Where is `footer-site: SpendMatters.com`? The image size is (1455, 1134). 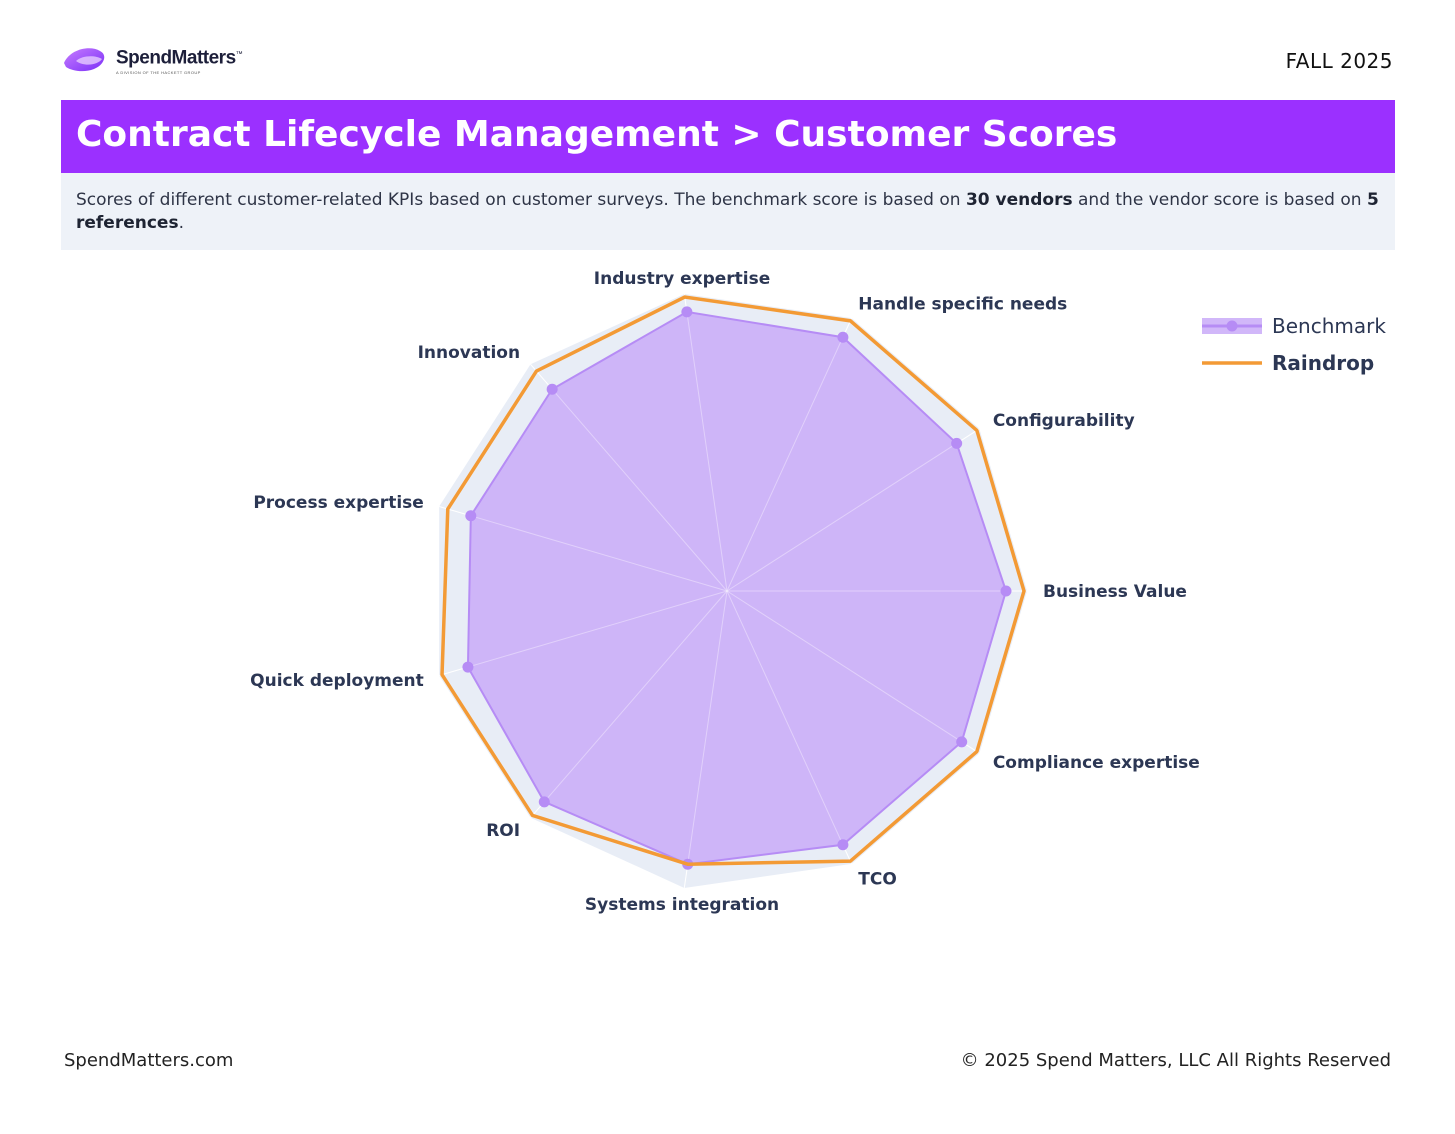
footer-site: SpendMatters.com is located at coordinates (149, 1060).